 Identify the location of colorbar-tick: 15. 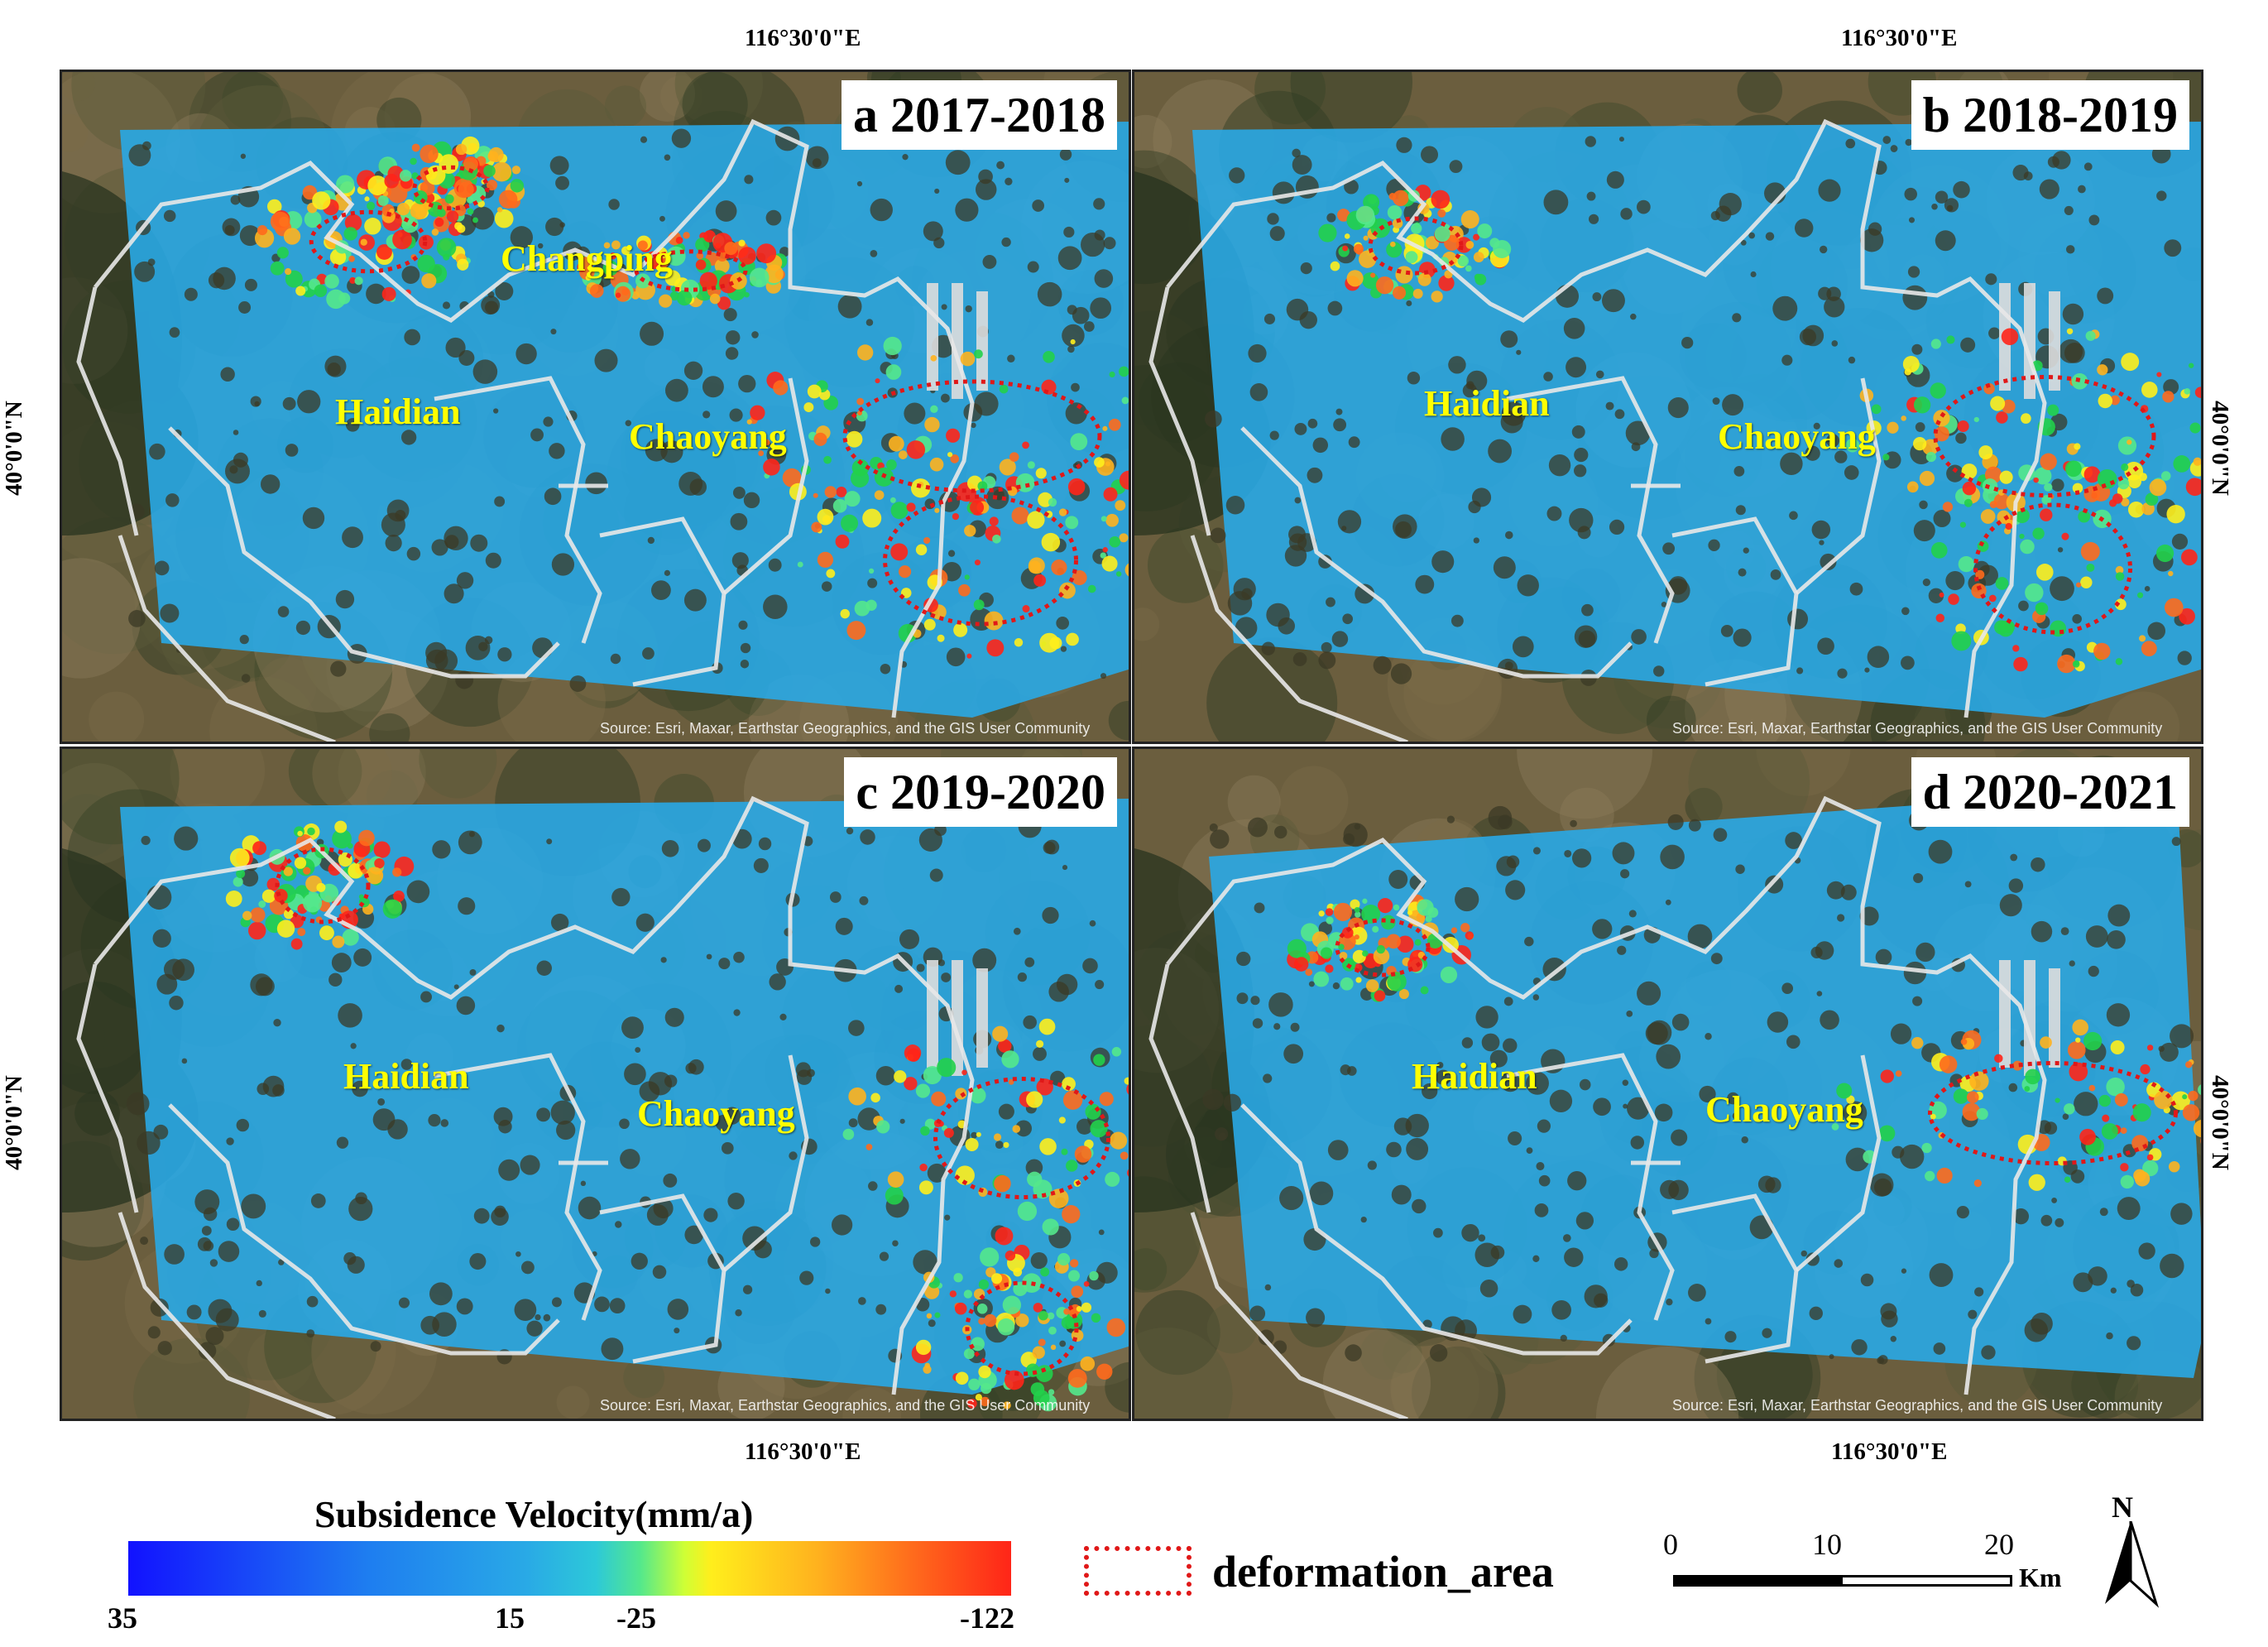
(510, 1618).